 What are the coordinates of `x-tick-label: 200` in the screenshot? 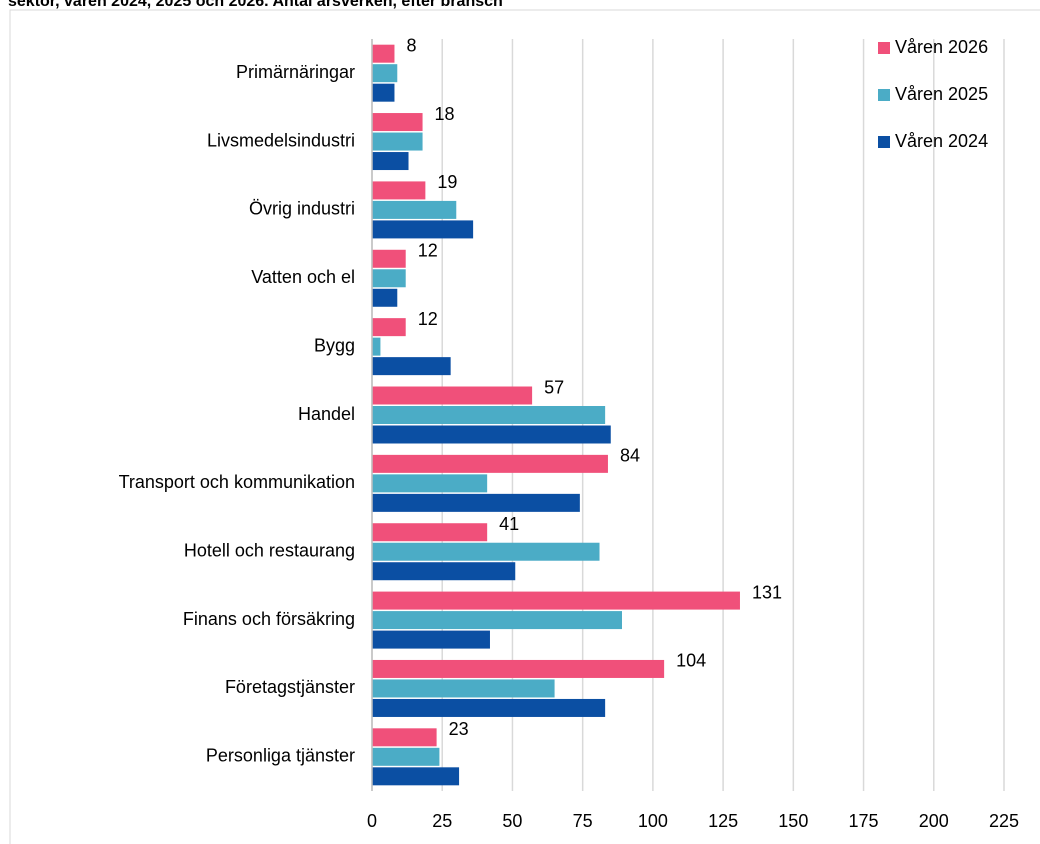 It's located at (934, 821).